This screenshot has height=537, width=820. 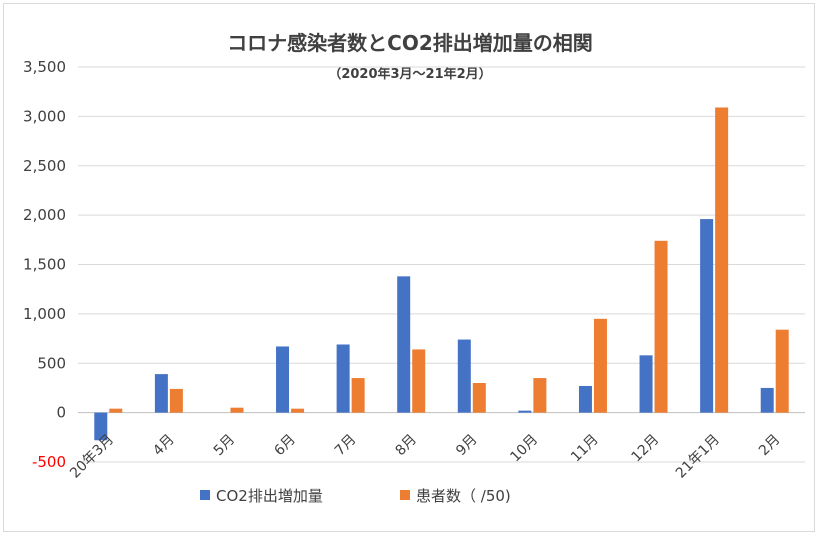 What do you see at coordinates (585, 449) in the screenshot?
I see `x-tick-label: 11月` at bounding box center [585, 449].